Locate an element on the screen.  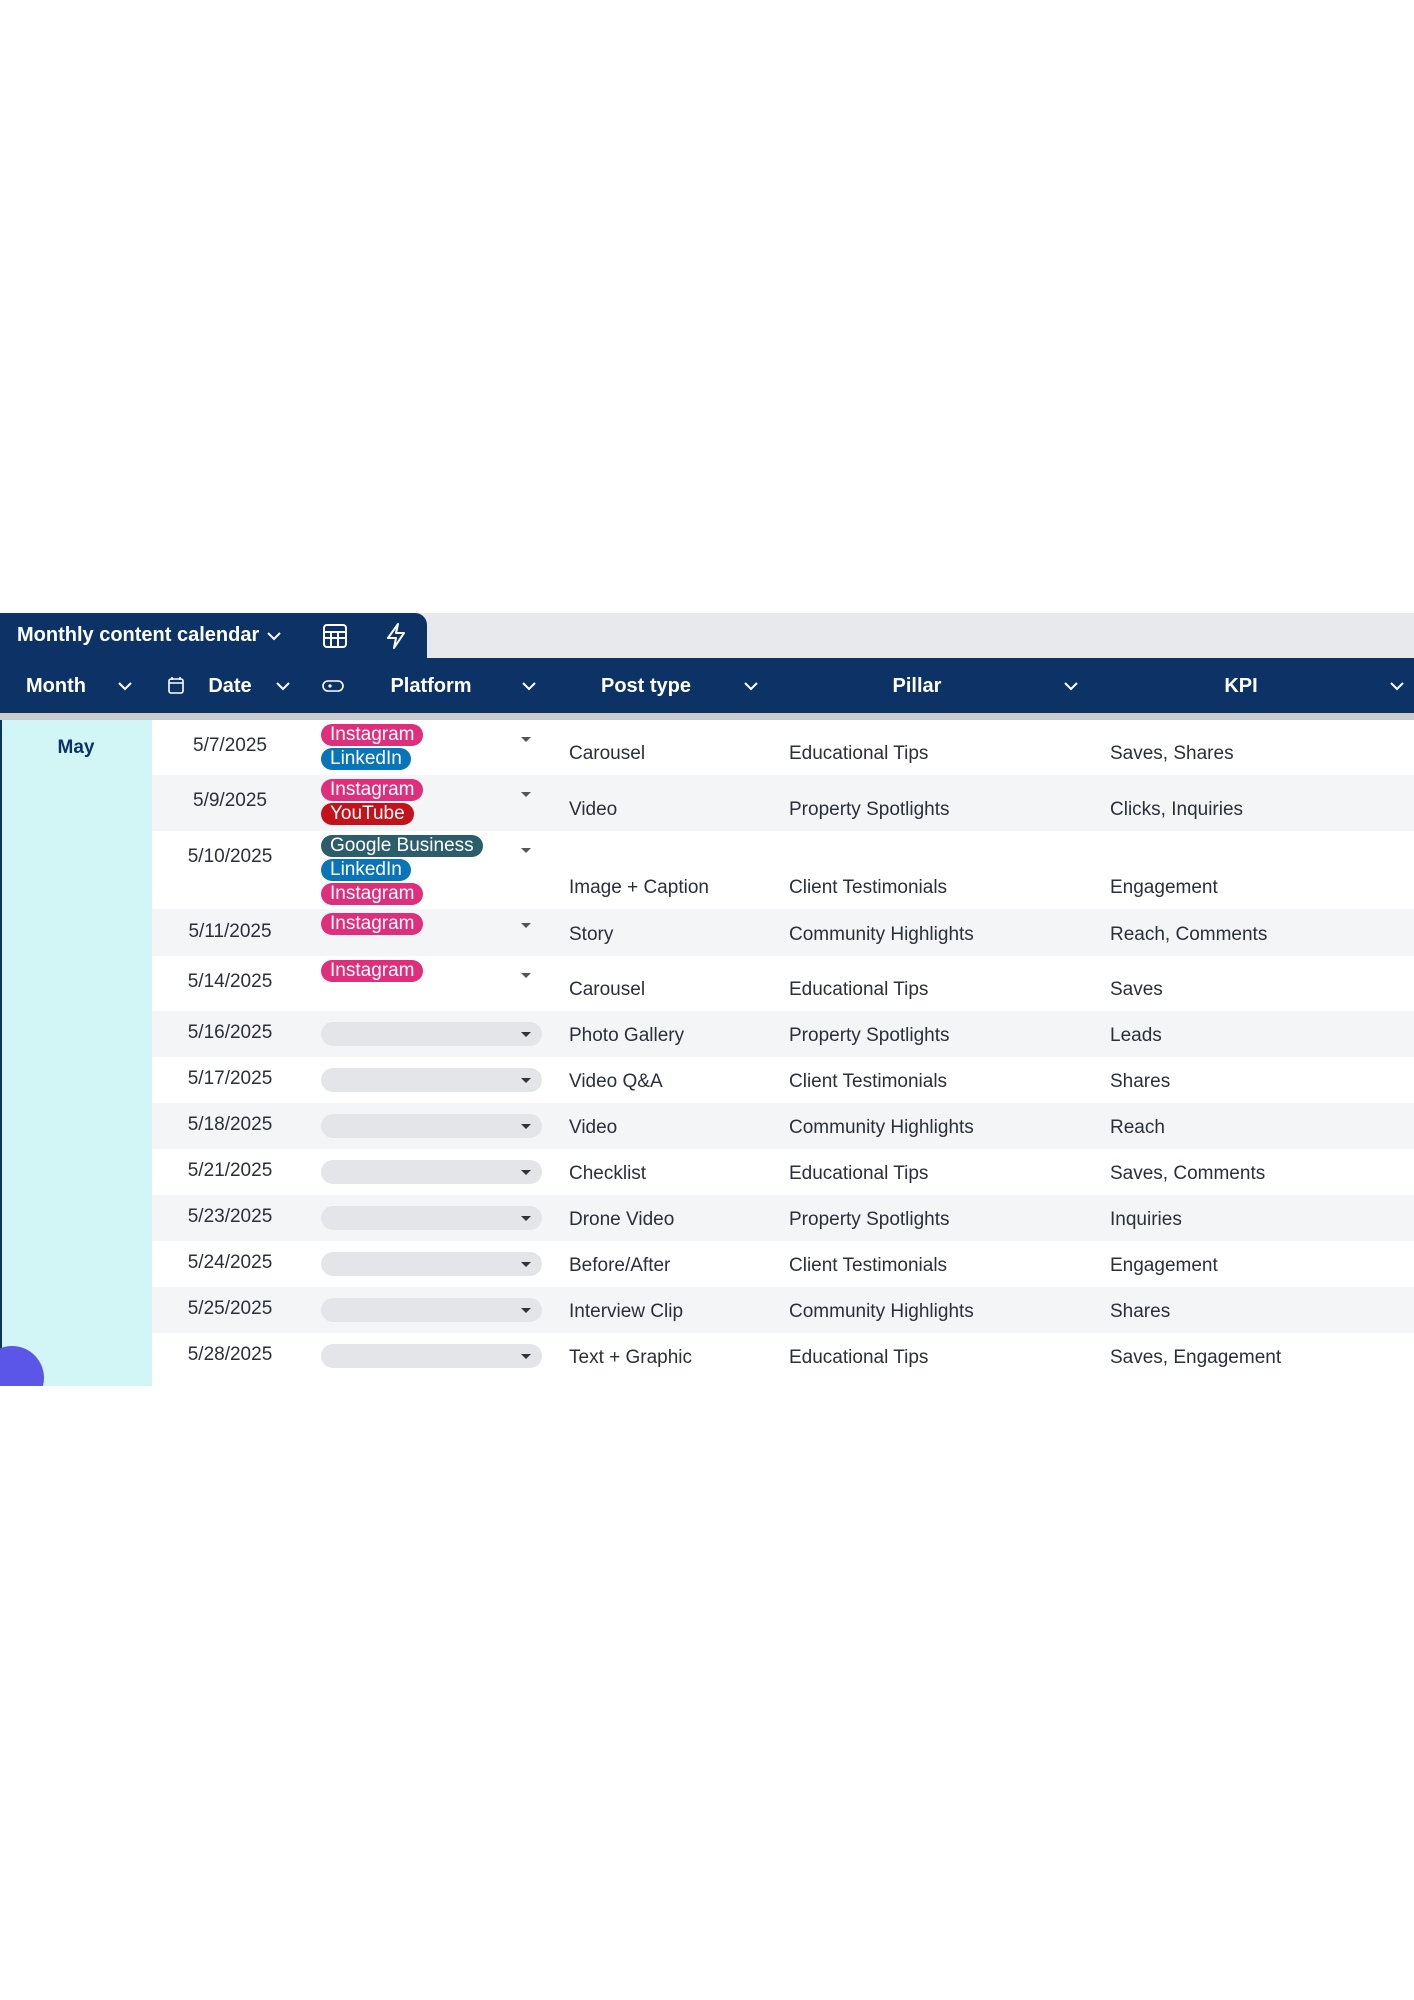
post-type-cell: Interview Clip is located at coordinates (626, 1311).